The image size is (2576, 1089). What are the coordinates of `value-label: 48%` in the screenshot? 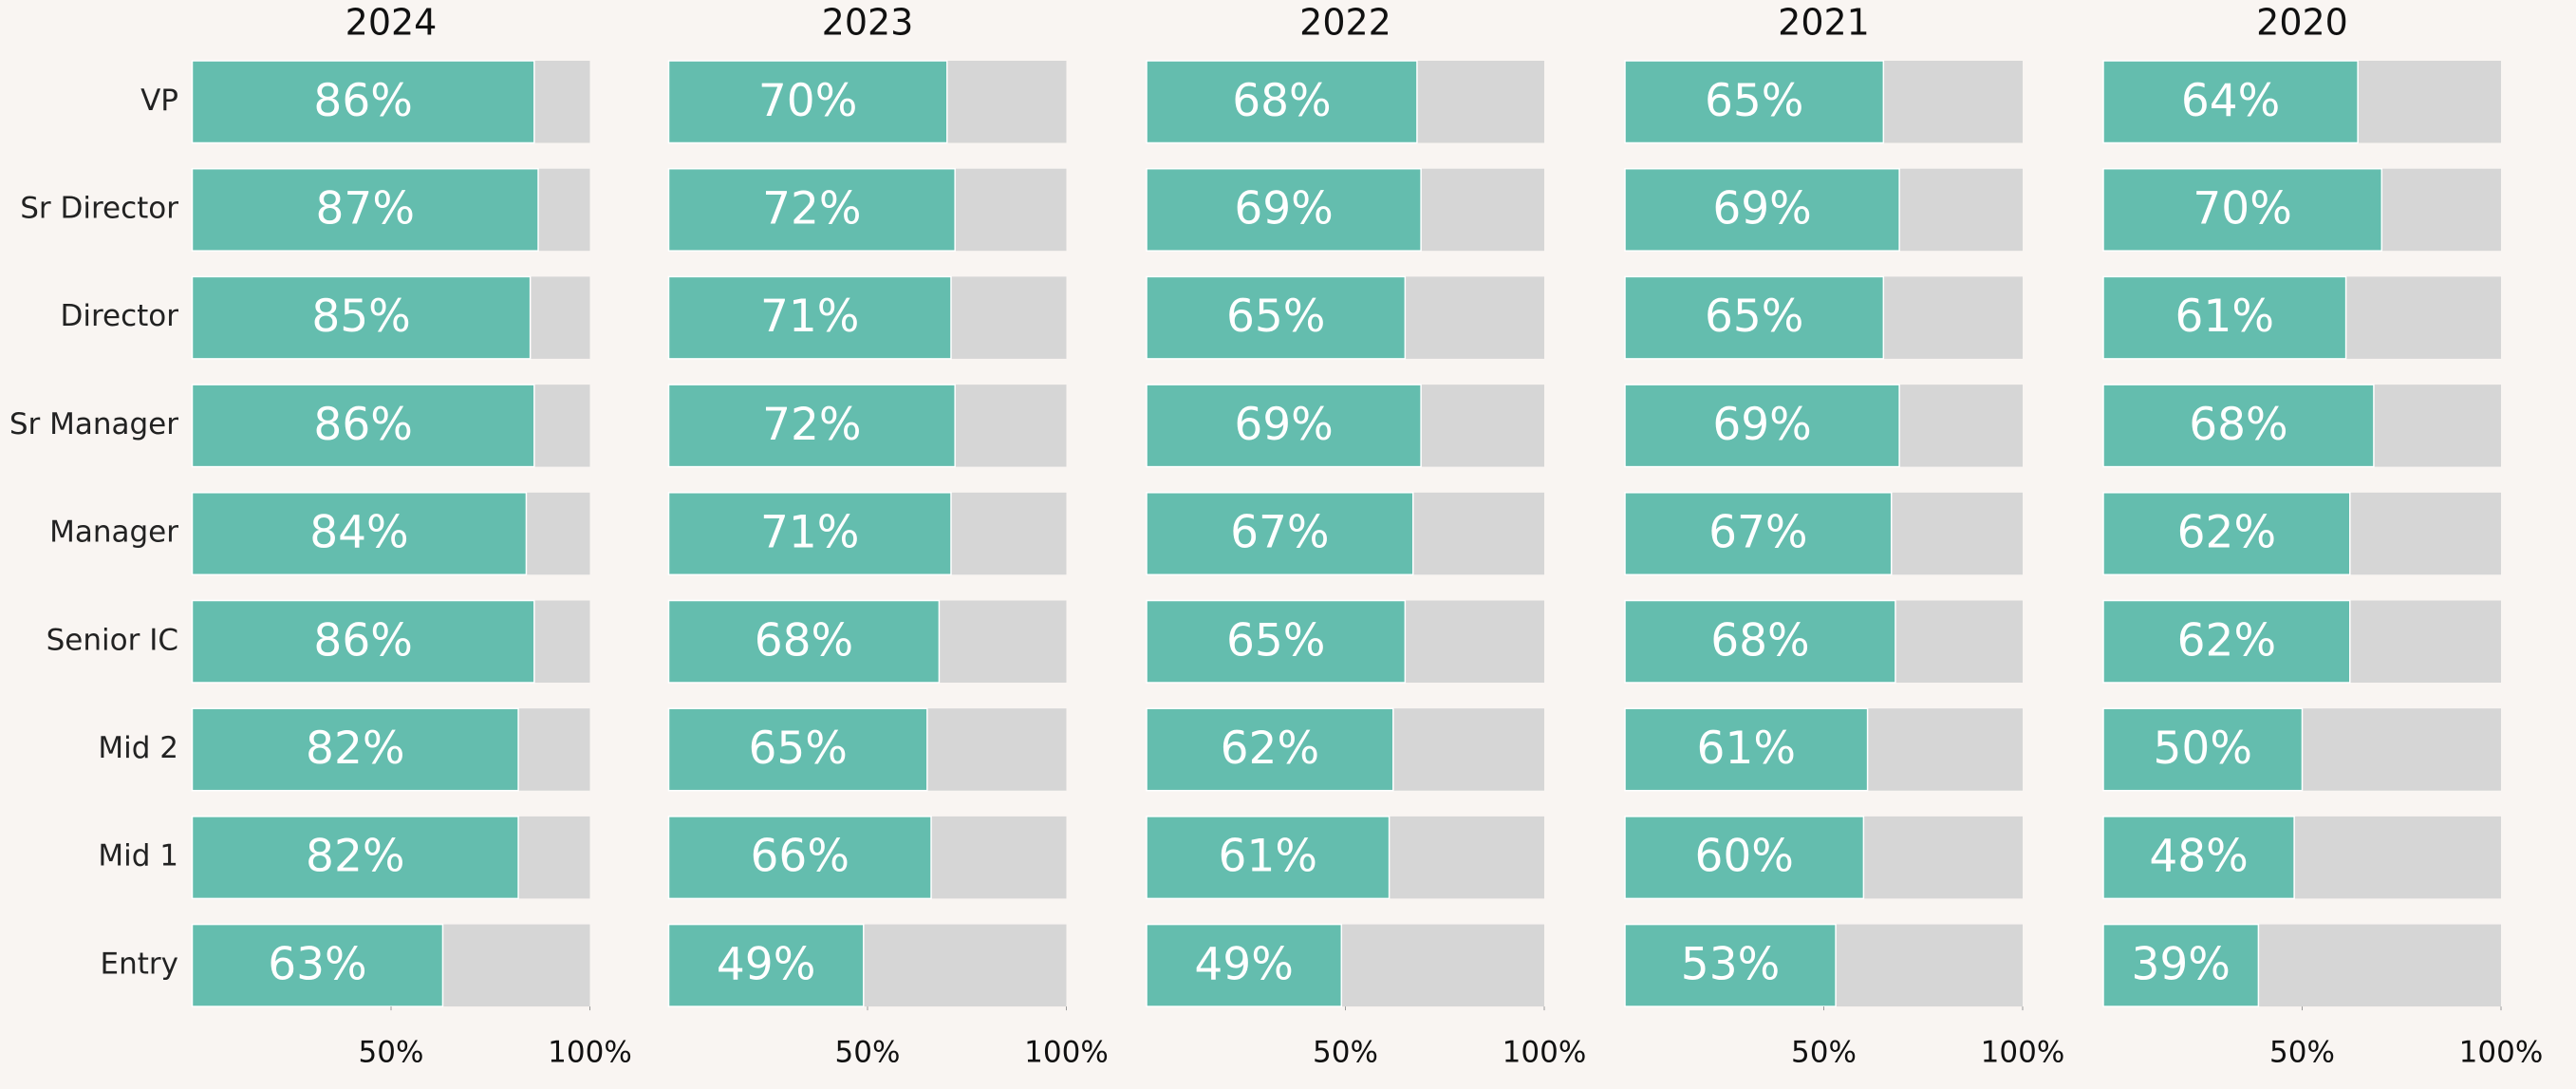 It's located at (2198, 857).